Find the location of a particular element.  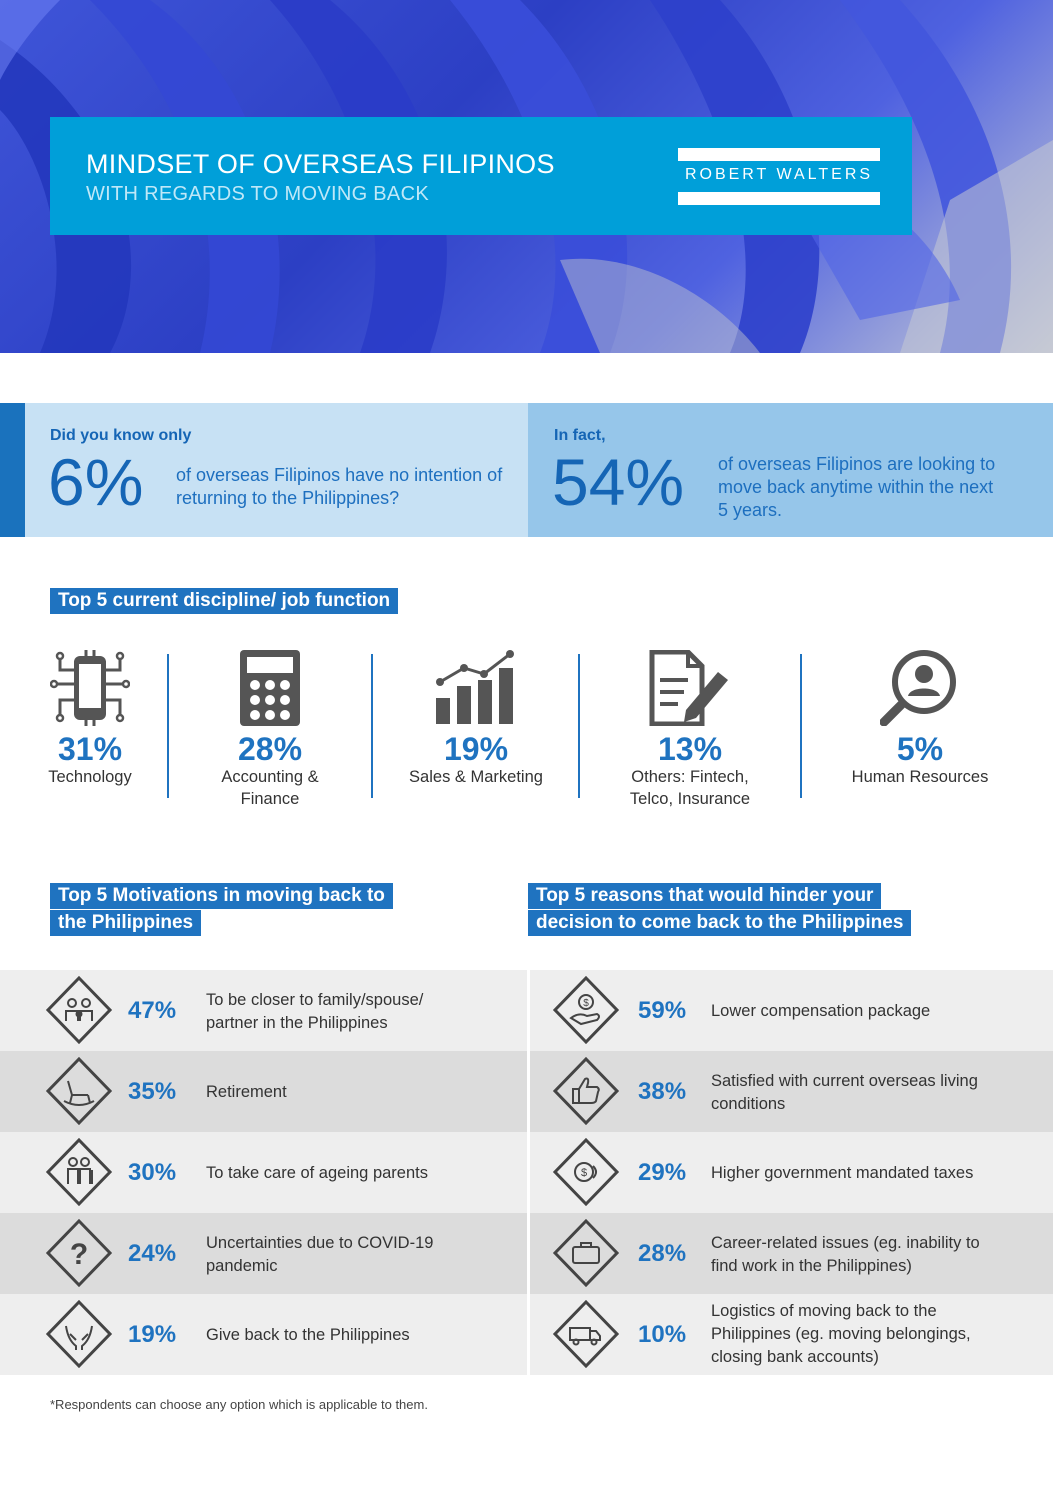

stat-right-value: 54% is located at coordinates (618, 482).